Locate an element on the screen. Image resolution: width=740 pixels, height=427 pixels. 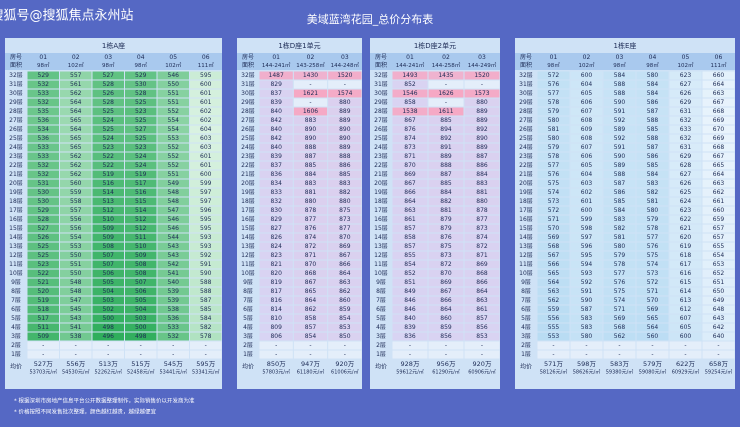
price: 507 is located at coordinates (109, 264).